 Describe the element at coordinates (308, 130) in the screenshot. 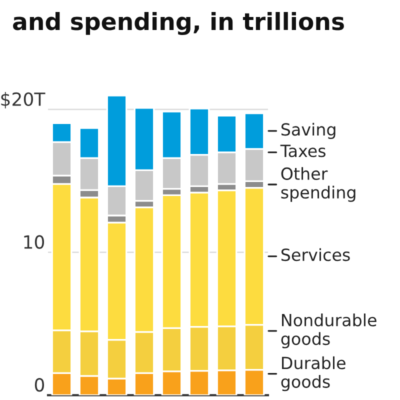

I see `series-label: Saving` at that location.